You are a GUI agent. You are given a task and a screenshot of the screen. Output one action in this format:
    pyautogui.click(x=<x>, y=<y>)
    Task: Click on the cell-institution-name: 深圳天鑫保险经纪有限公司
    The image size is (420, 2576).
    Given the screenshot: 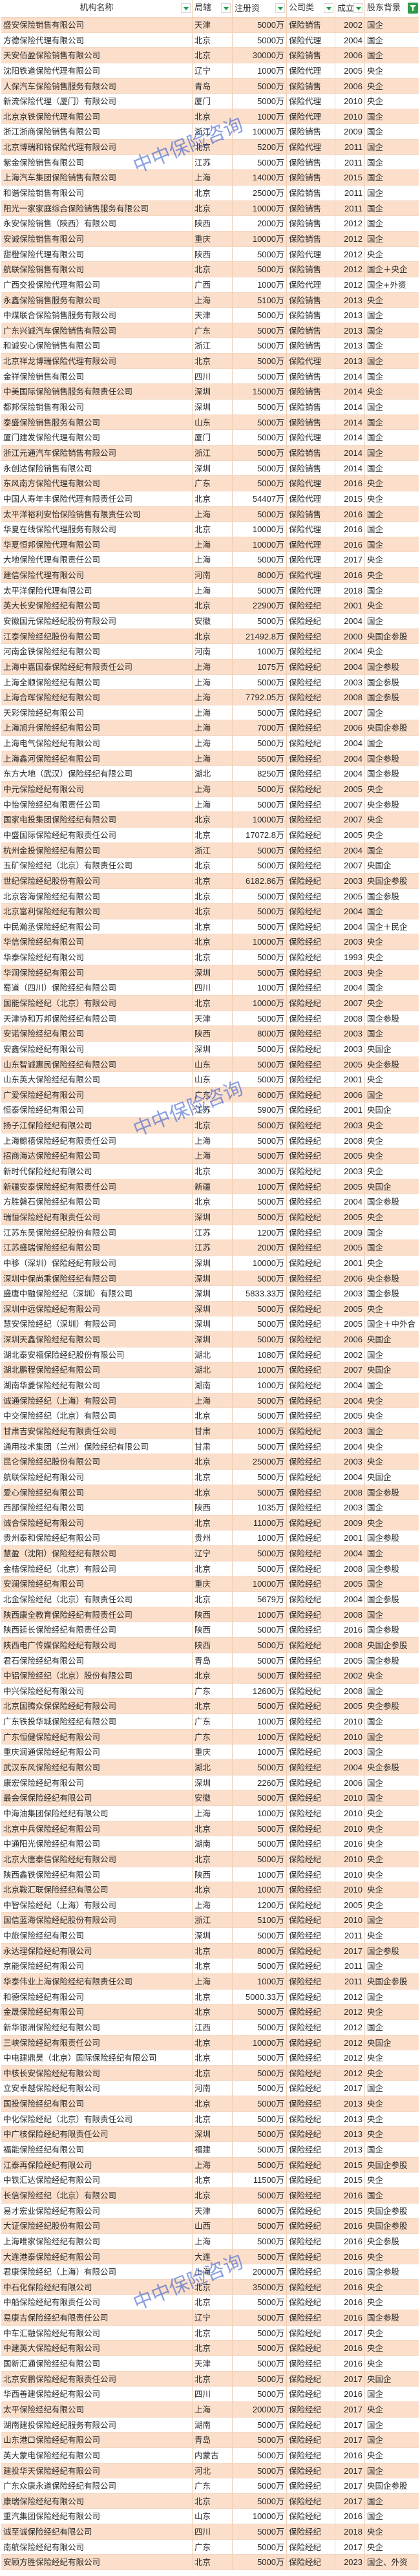 What is the action you would take?
    pyautogui.click(x=97, y=1339)
    